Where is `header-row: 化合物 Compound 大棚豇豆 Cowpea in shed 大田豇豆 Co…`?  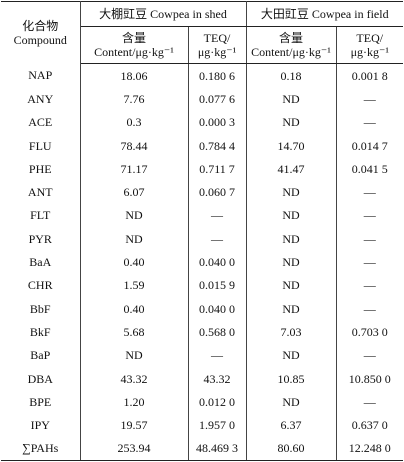 header-row: 化合物 Compound 大棚豇豆 Cowpea in shed 大田豇豆 Co… is located at coordinates (202, 32).